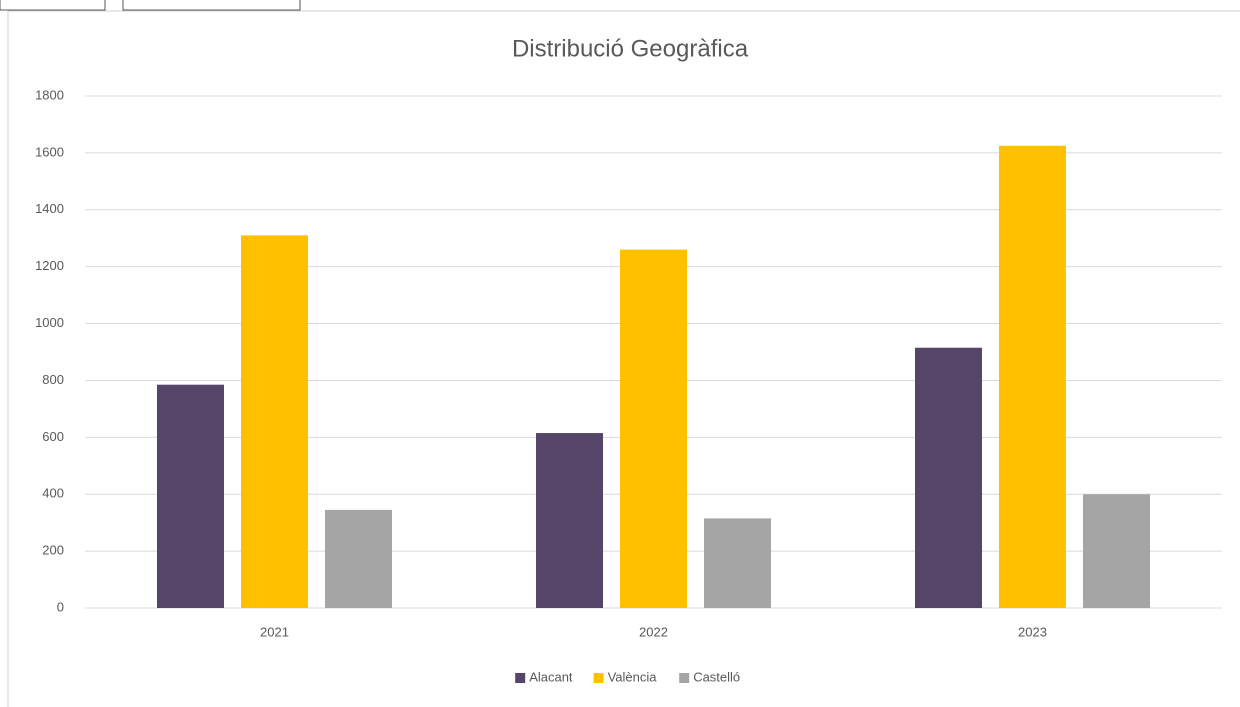 The image size is (1240, 707). What do you see at coordinates (630, 48) in the screenshot?
I see `chart-title: Distribució Geogràfica` at bounding box center [630, 48].